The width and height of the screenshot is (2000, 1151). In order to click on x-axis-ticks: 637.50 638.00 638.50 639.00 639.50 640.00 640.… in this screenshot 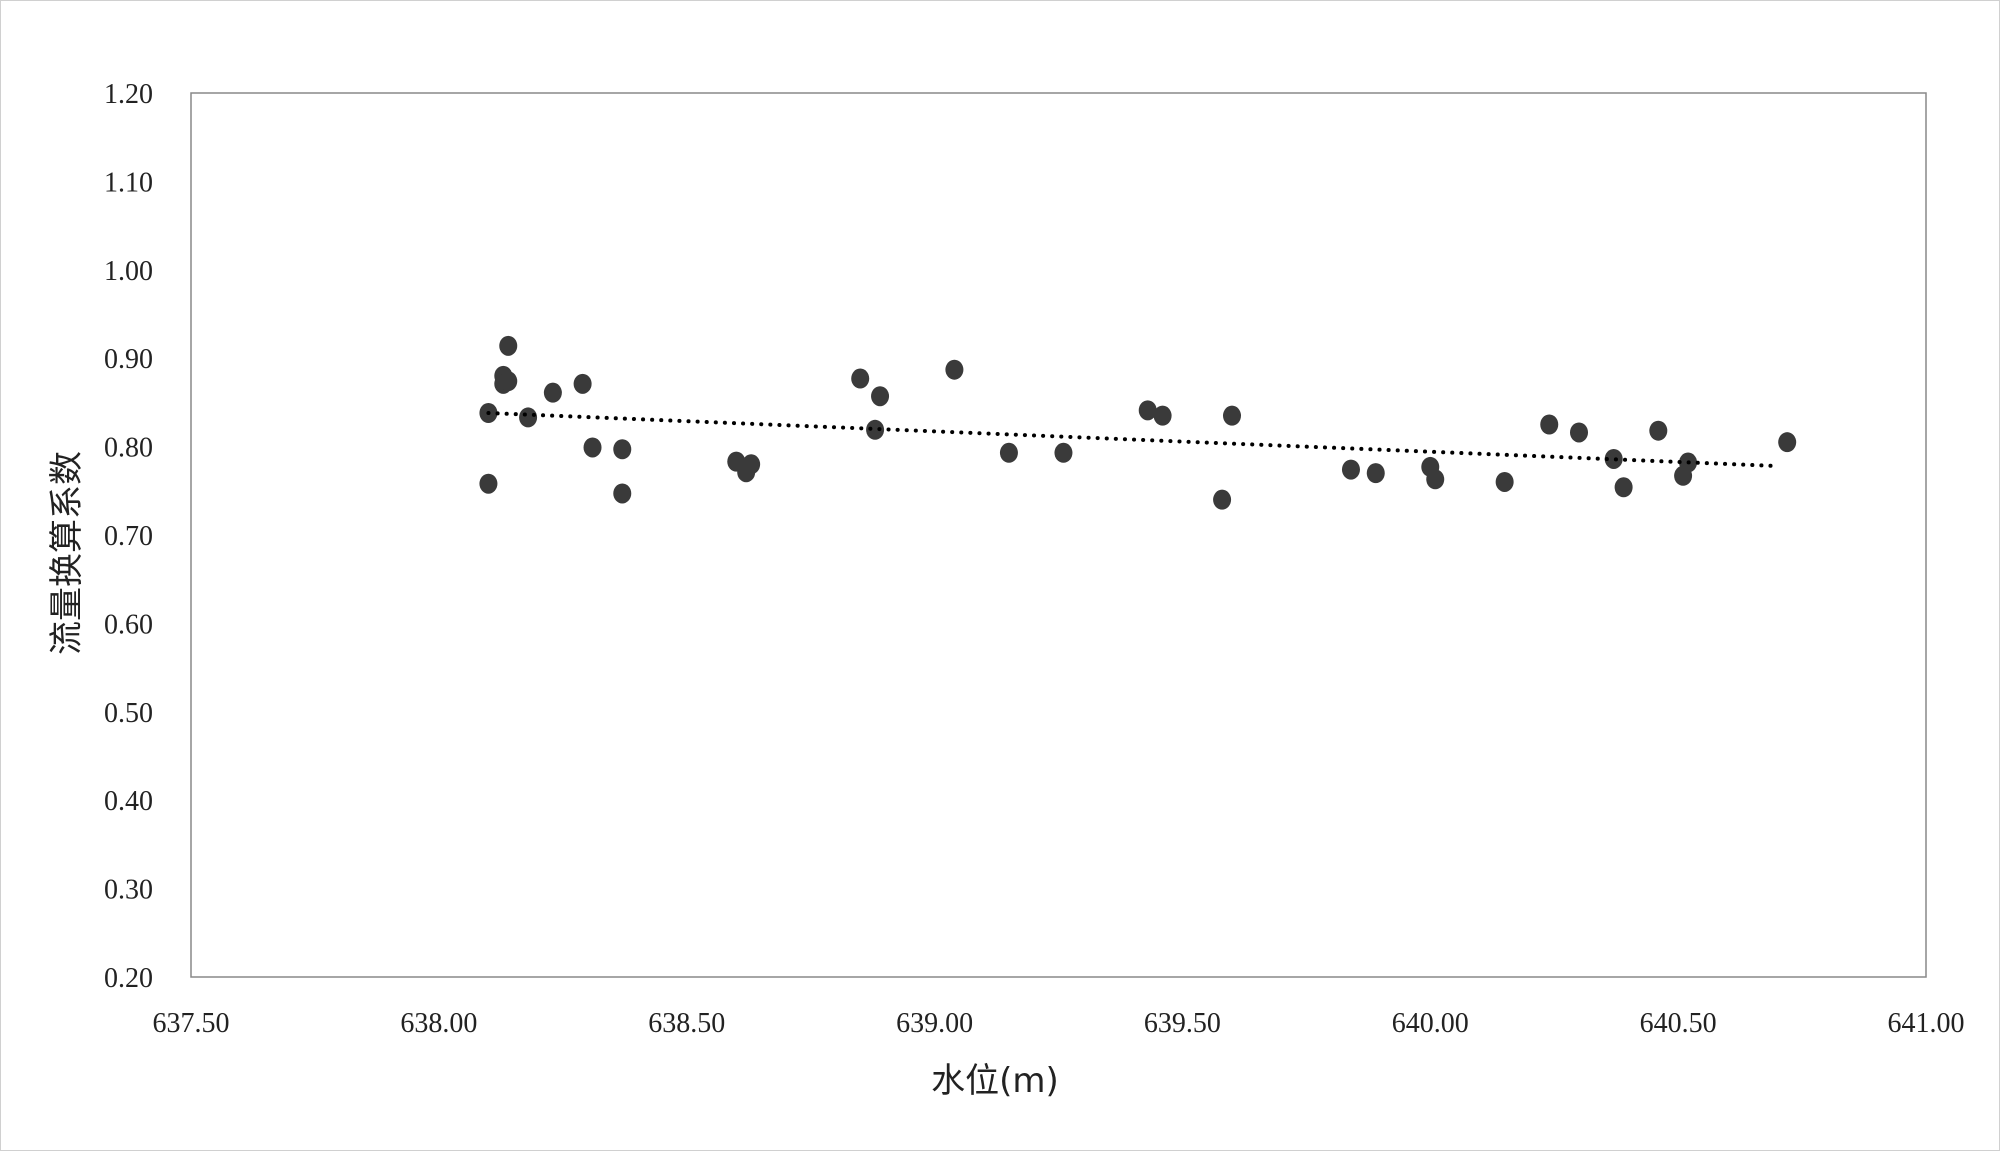, I will do `click(1059, 1023)`.